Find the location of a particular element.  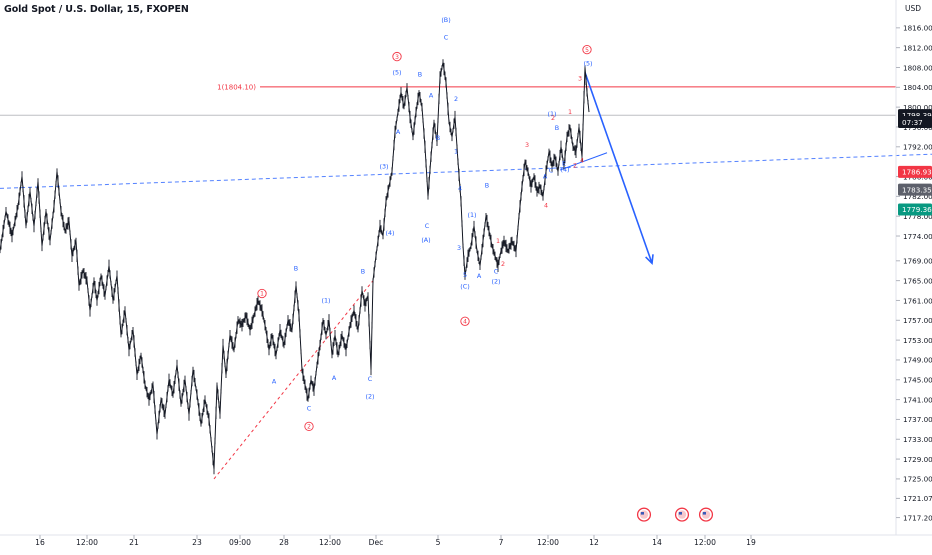

wave-label: (A) is located at coordinates (425, 240).